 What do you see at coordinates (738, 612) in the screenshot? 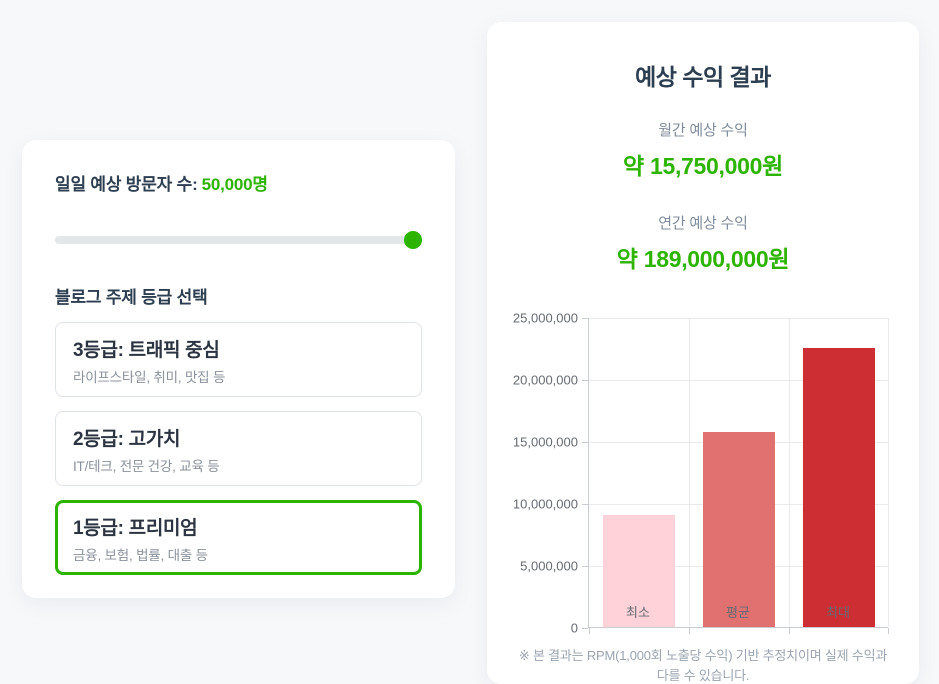
I see `x-tick-label: 평균` at bounding box center [738, 612].